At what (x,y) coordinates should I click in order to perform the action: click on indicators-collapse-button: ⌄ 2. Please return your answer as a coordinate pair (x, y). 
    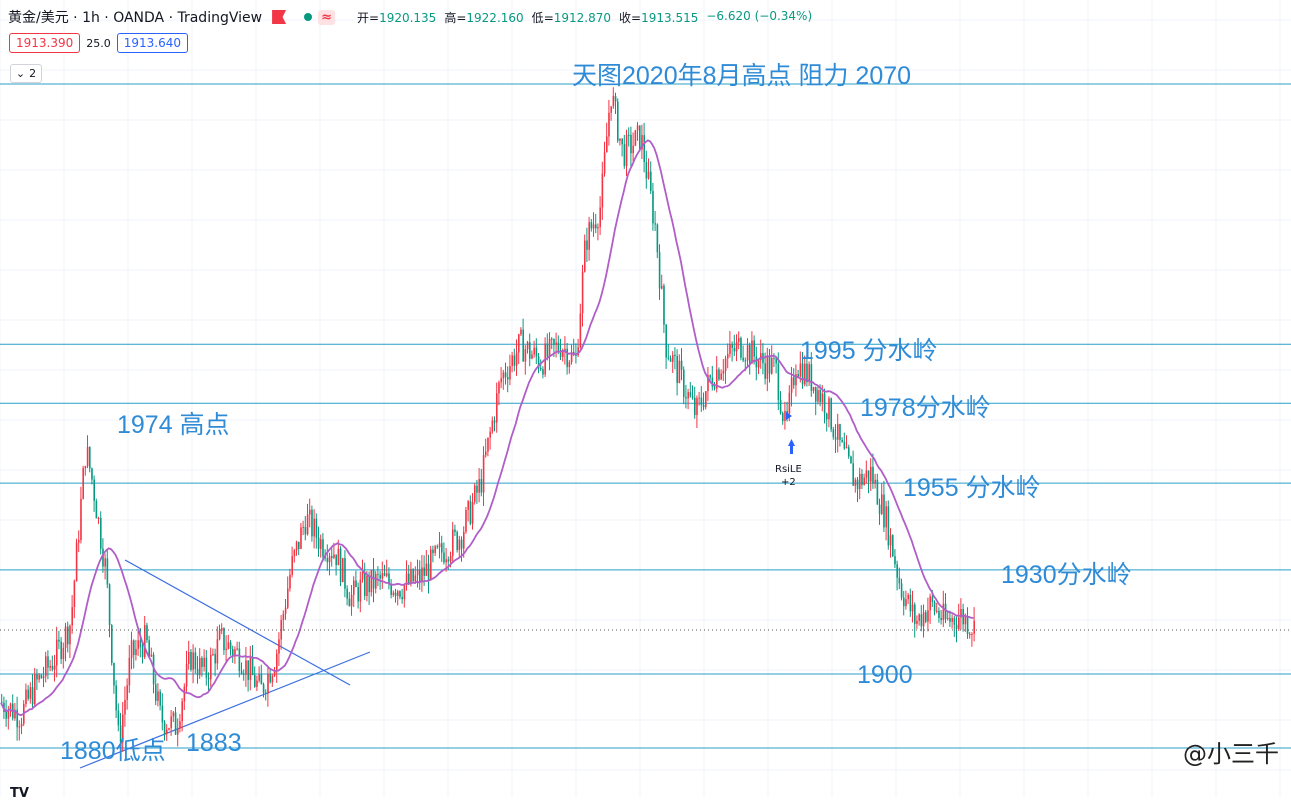
    Looking at the image, I should click on (26, 73).